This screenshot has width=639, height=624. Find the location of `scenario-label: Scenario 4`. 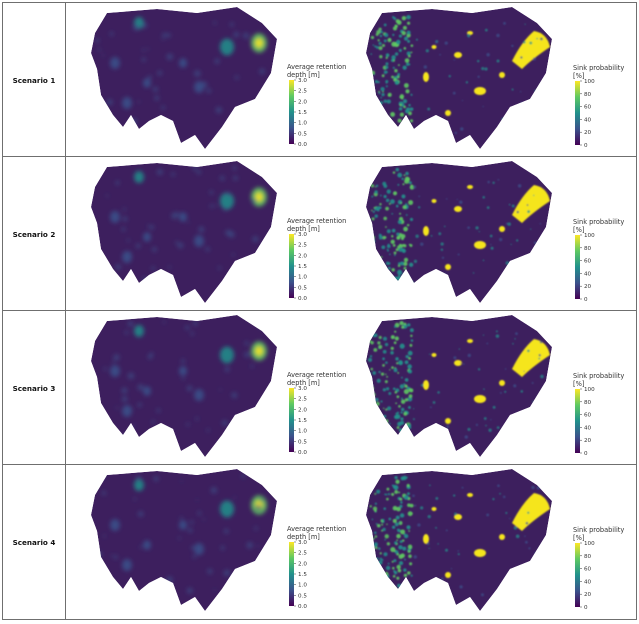

scenario-label: Scenario 4 is located at coordinates (34, 542).